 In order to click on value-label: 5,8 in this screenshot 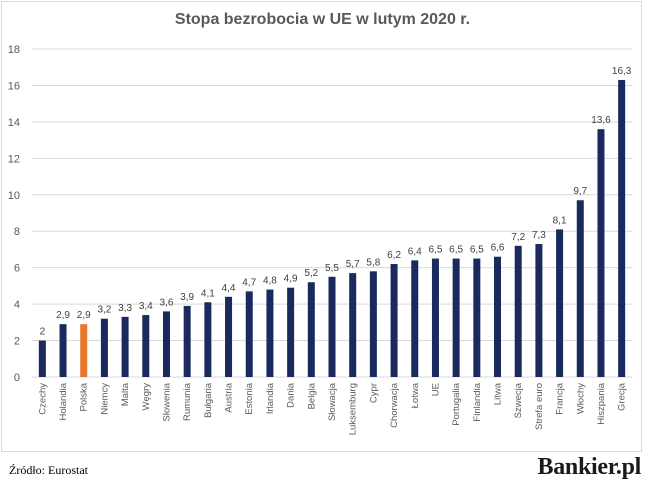, I will do `click(373, 262)`.